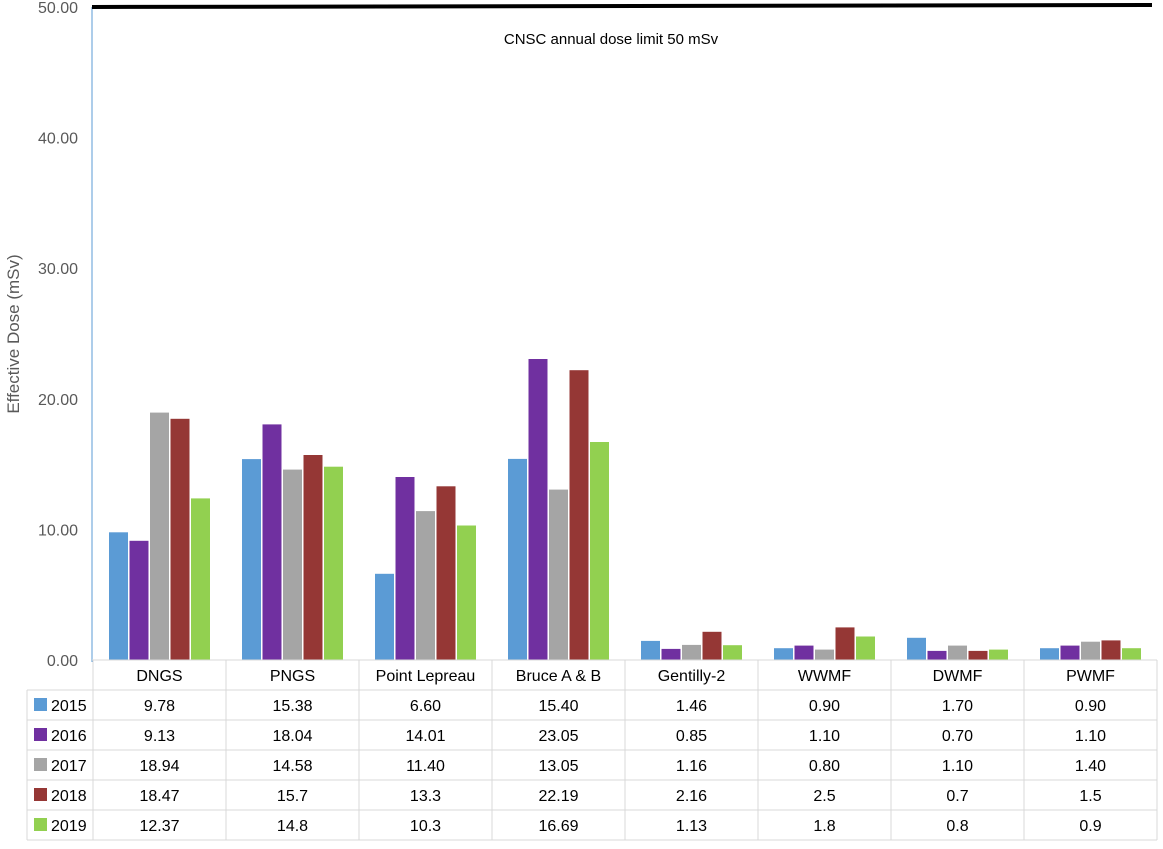  Describe the element at coordinates (40, 704) in the screenshot. I see `legend-key-2015` at that location.